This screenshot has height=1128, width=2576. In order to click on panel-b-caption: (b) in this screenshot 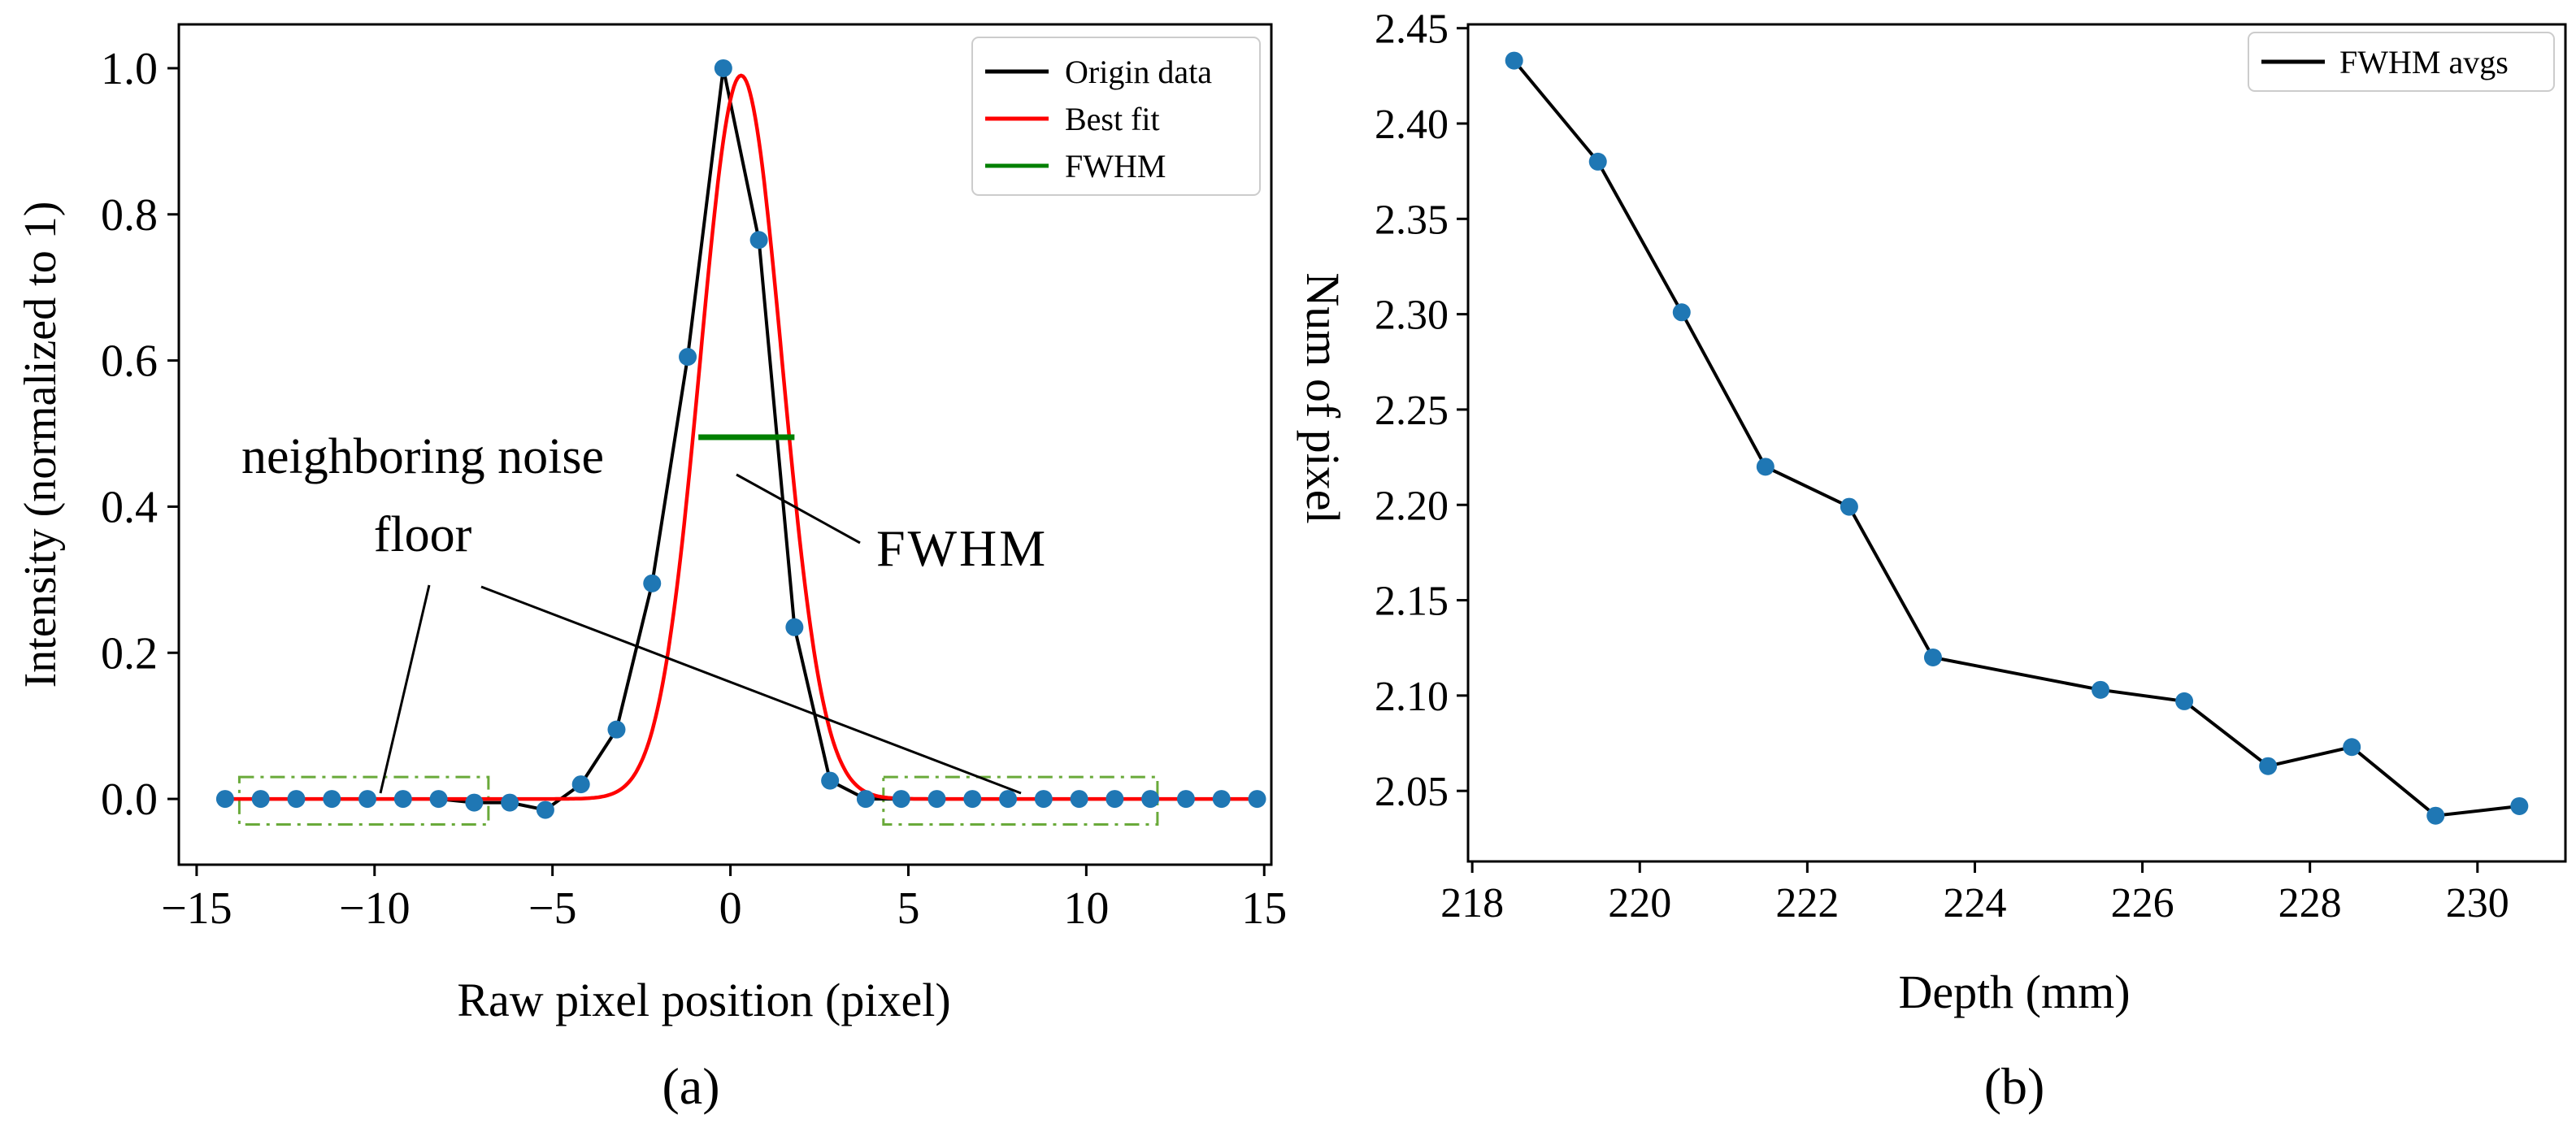, I will do `click(2014, 1086)`.